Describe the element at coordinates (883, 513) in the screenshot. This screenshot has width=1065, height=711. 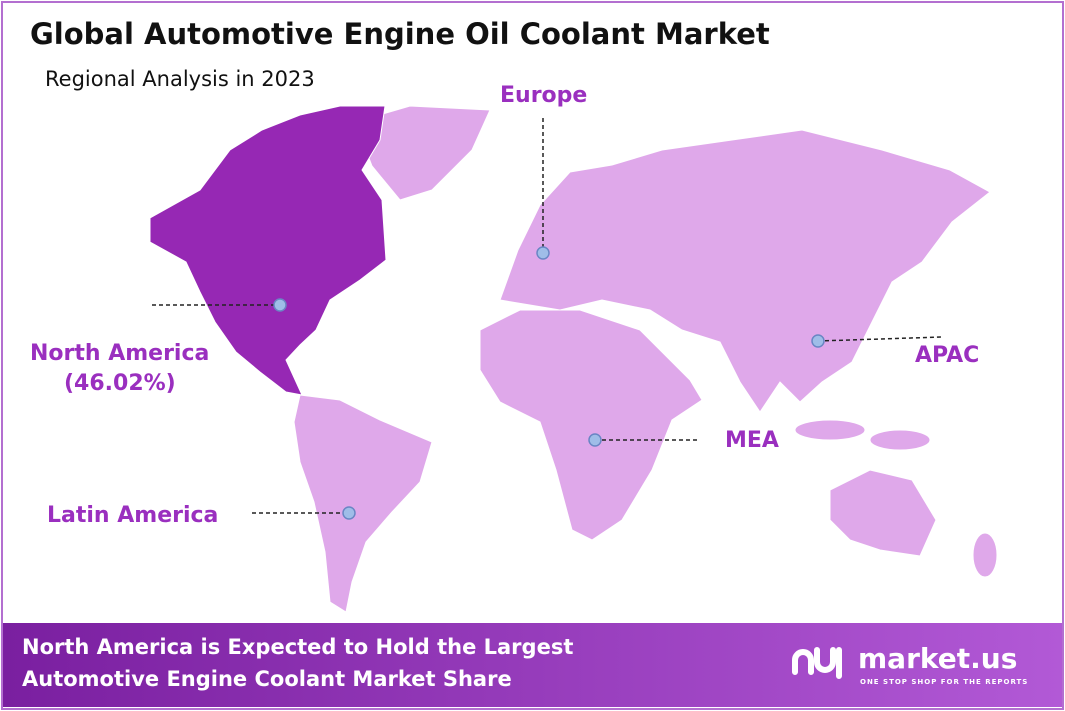
I see `australia` at that location.